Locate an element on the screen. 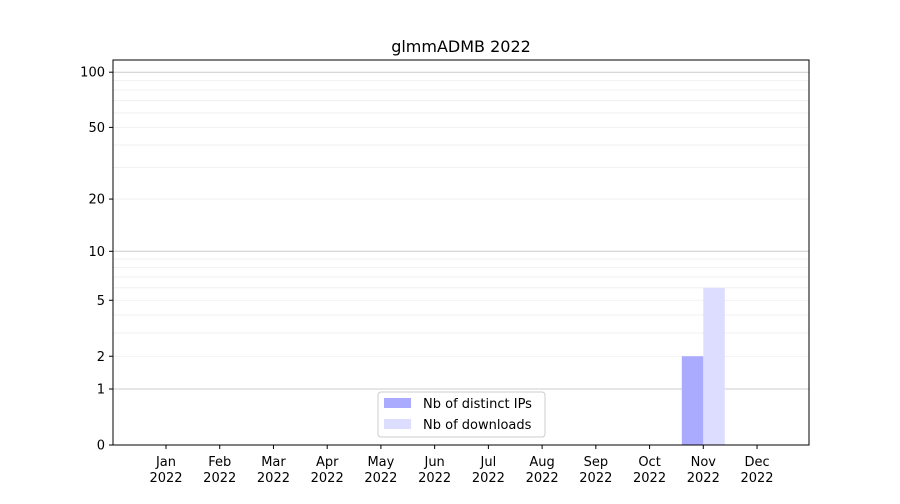 The image size is (900, 504). x-tick-label: Nov 2022 is located at coordinates (703, 470).